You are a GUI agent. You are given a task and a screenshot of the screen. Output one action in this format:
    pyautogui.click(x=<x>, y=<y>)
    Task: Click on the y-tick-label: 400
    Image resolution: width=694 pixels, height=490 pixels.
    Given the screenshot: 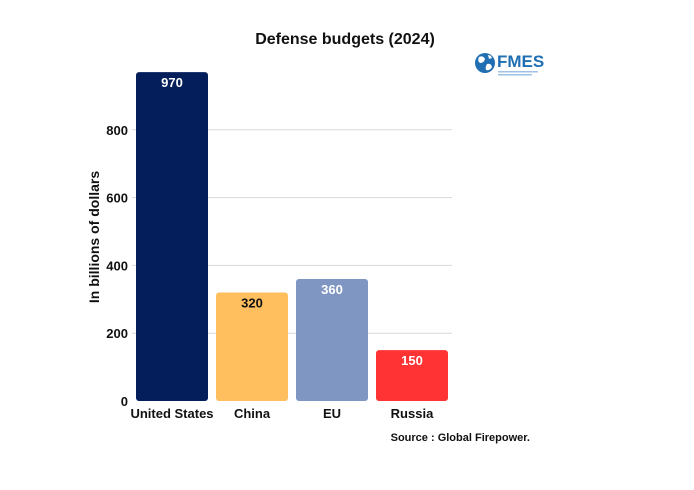 What is the action you would take?
    pyautogui.click(x=117, y=265)
    